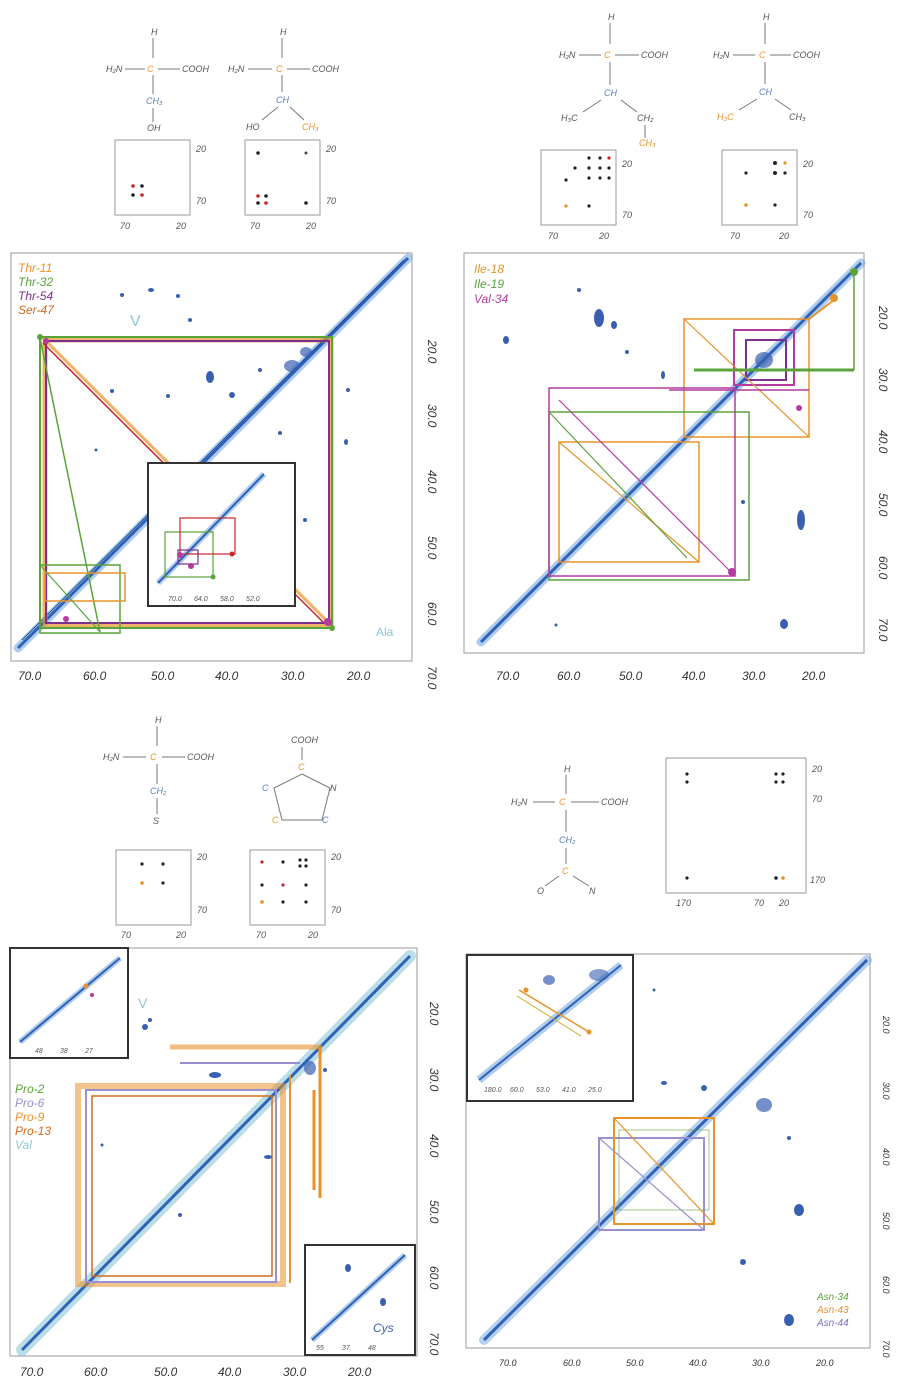 Image resolution: width=898 pixels, height=1383 pixels. I want to click on legend-label: Pro-9, so click(30, 1117).